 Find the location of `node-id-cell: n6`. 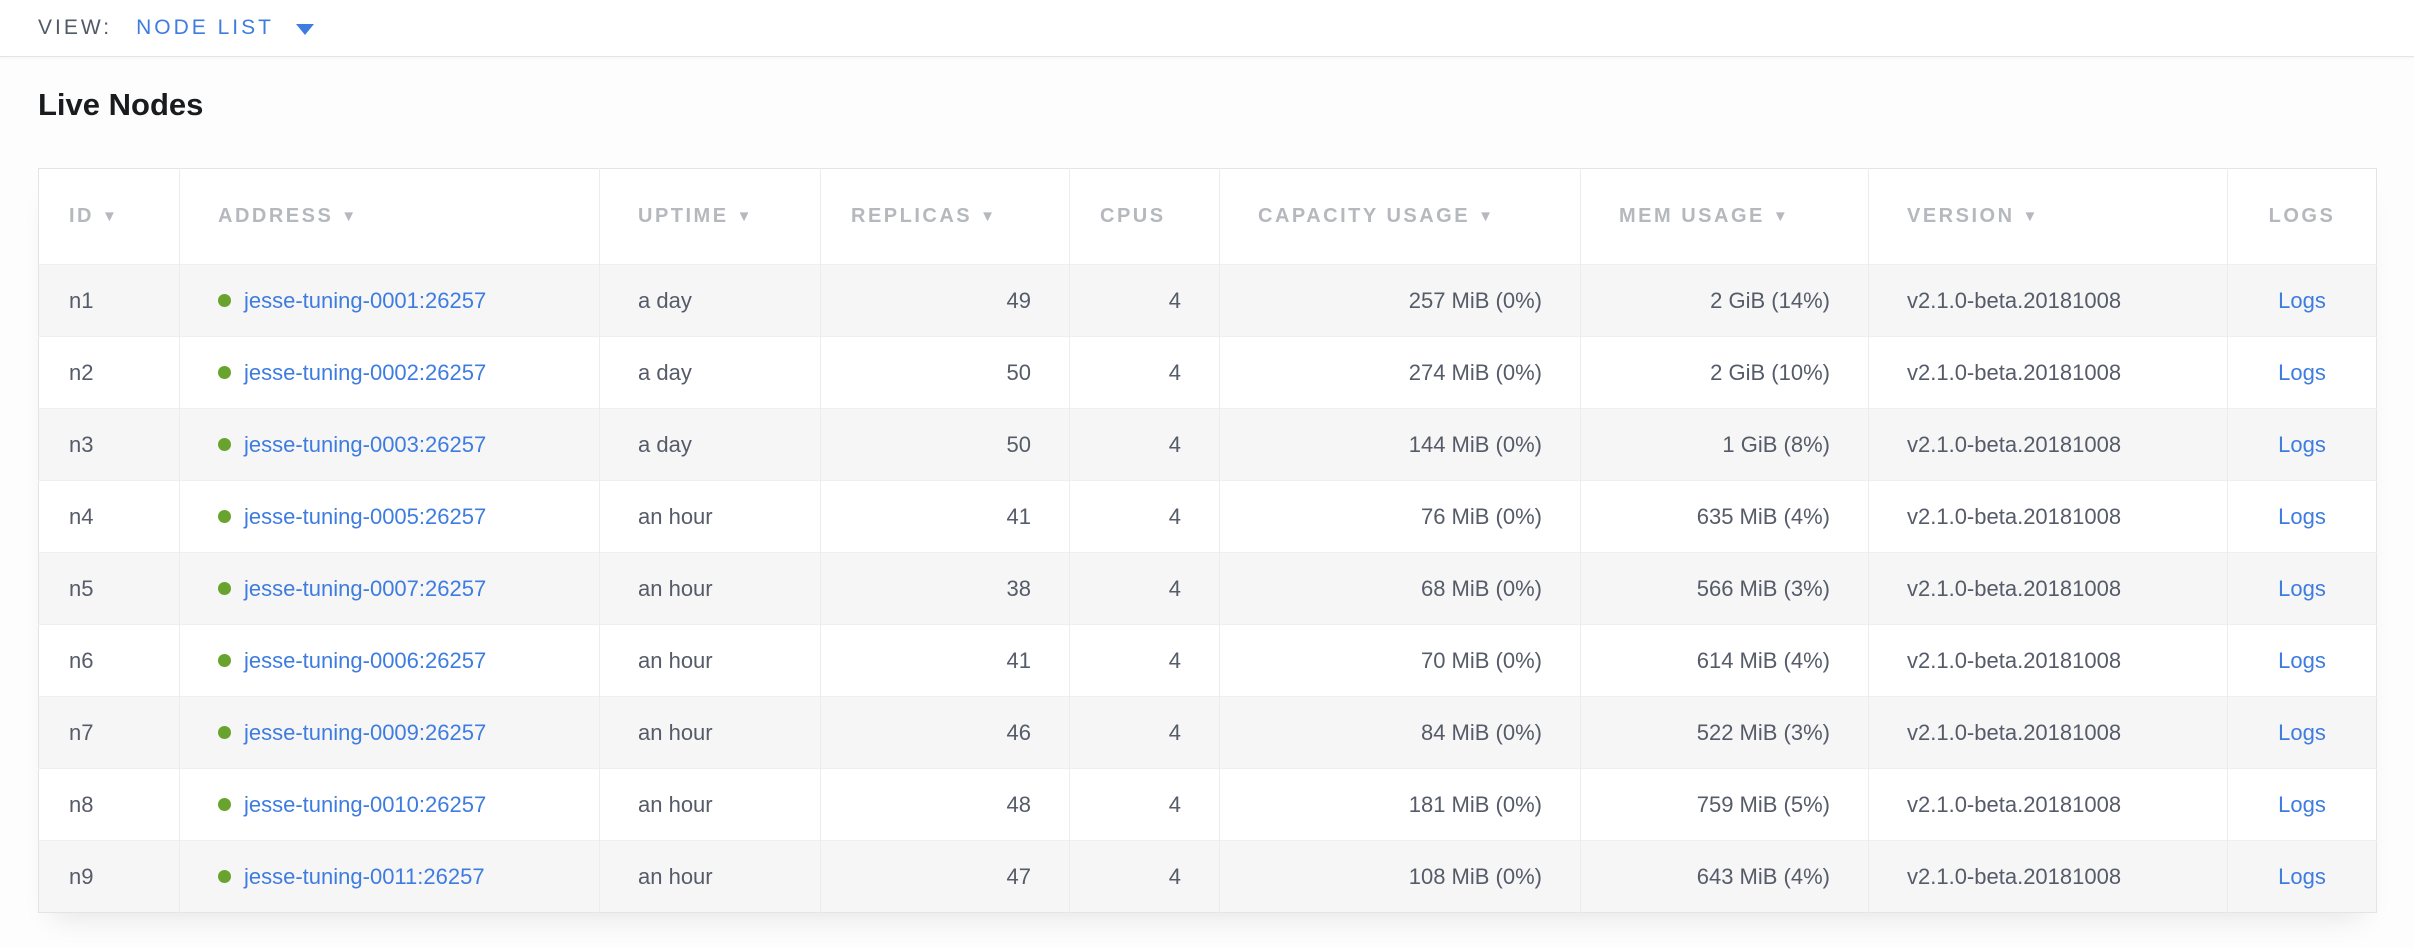

node-id-cell: n6 is located at coordinates (109, 660).